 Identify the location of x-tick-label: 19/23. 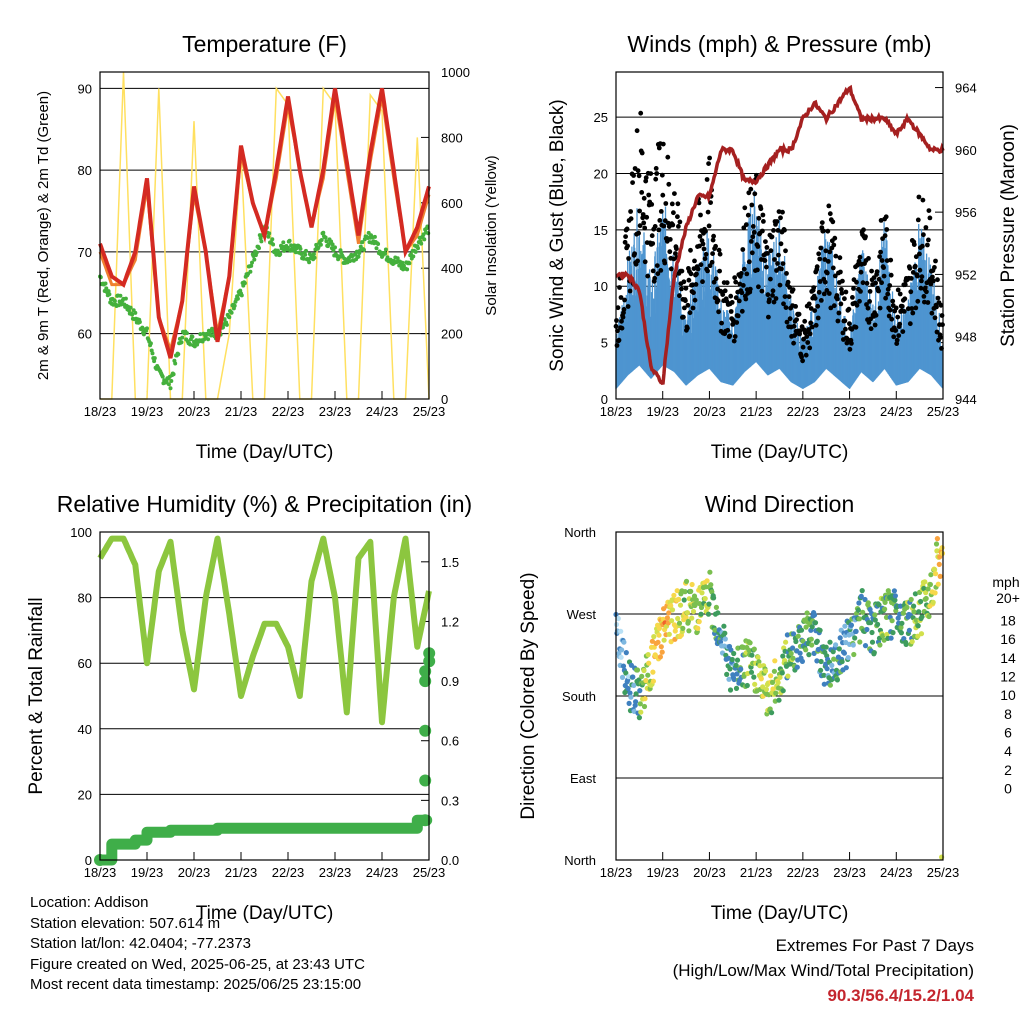
(662, 411).